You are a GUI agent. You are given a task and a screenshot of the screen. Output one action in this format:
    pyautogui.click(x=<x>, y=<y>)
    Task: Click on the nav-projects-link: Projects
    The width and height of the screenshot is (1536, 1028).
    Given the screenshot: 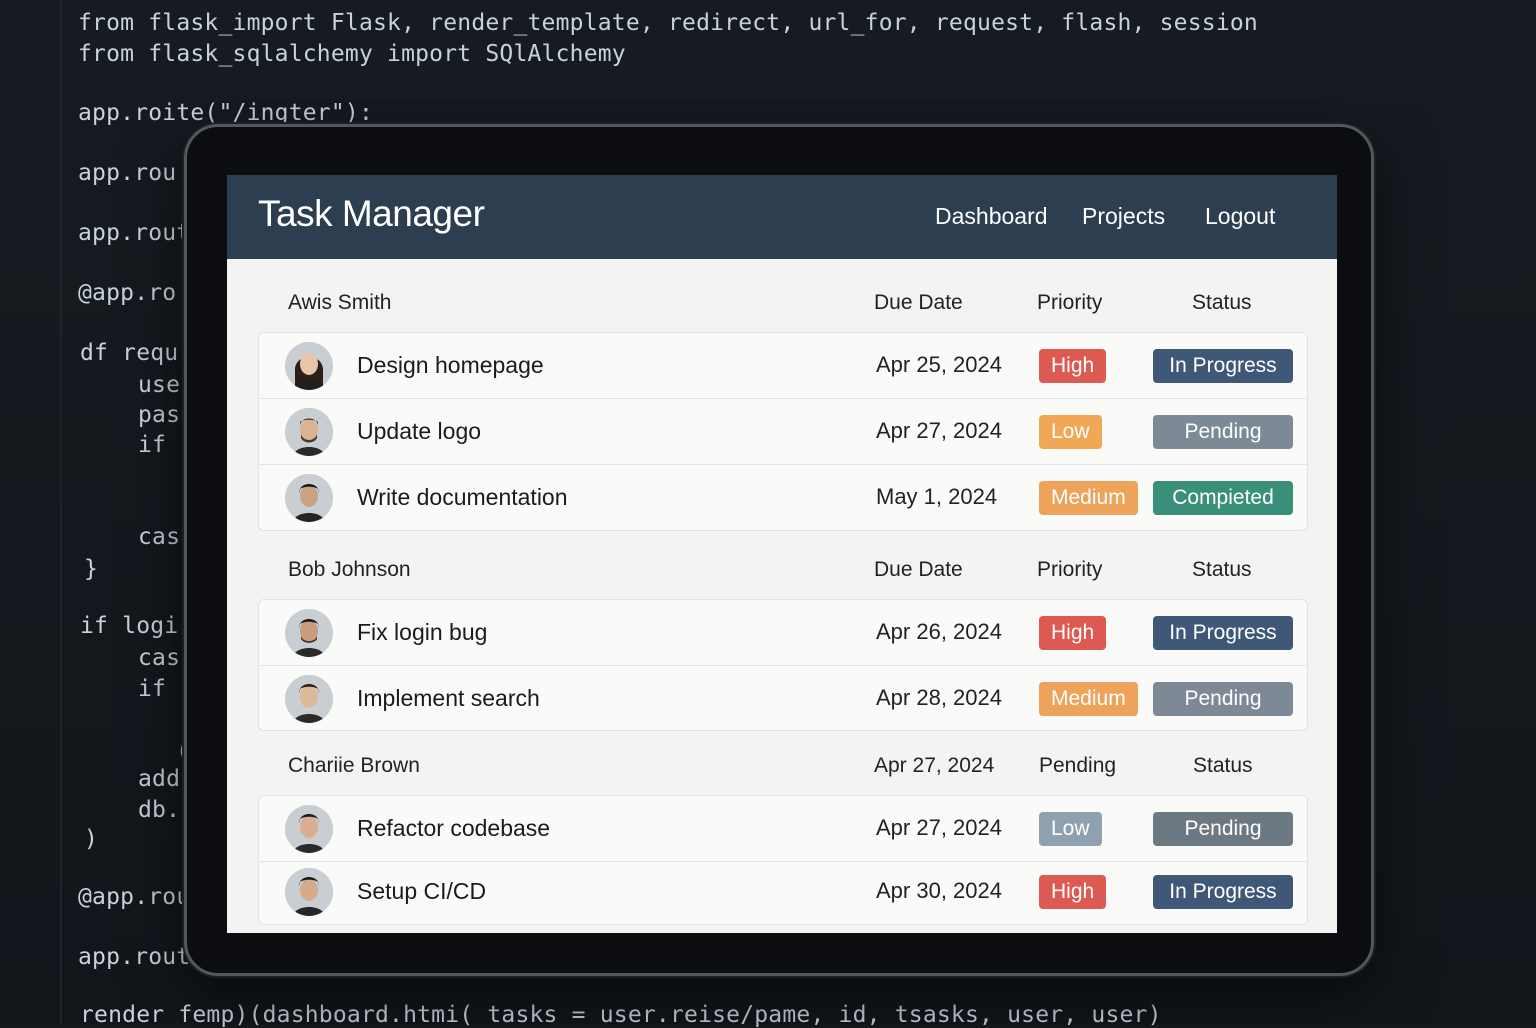 What is the action you would take?
    pyautogui.click(x=1124, y=216)
    